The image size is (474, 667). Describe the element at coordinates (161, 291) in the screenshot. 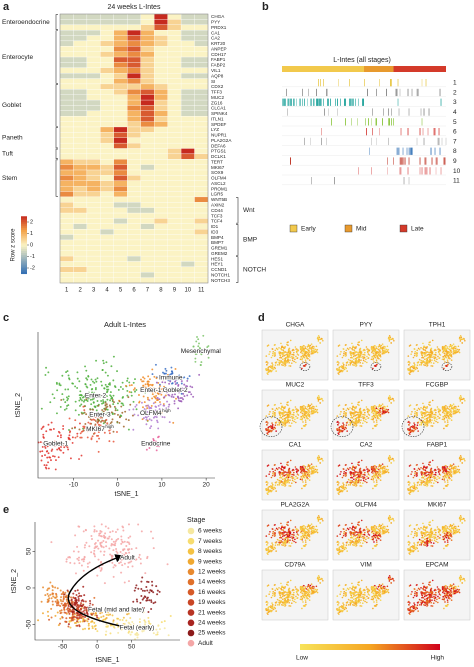

I see `column-label: 8` at that location.